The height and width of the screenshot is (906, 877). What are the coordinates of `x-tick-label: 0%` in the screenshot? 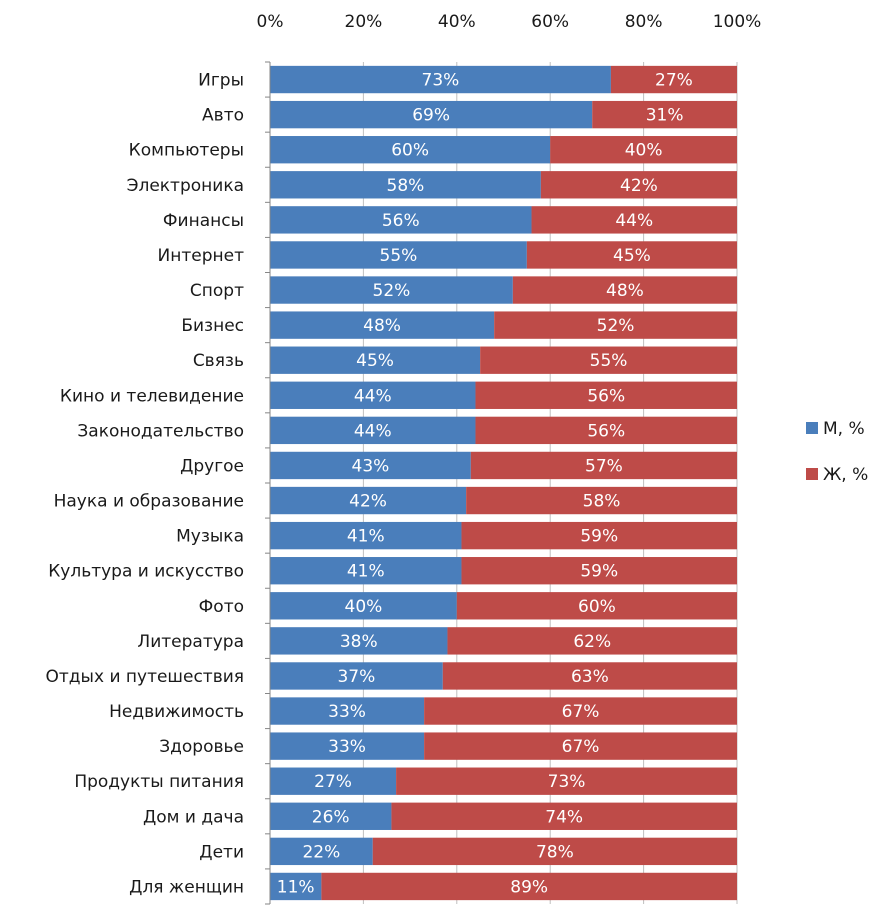 It's located at (270, 22).